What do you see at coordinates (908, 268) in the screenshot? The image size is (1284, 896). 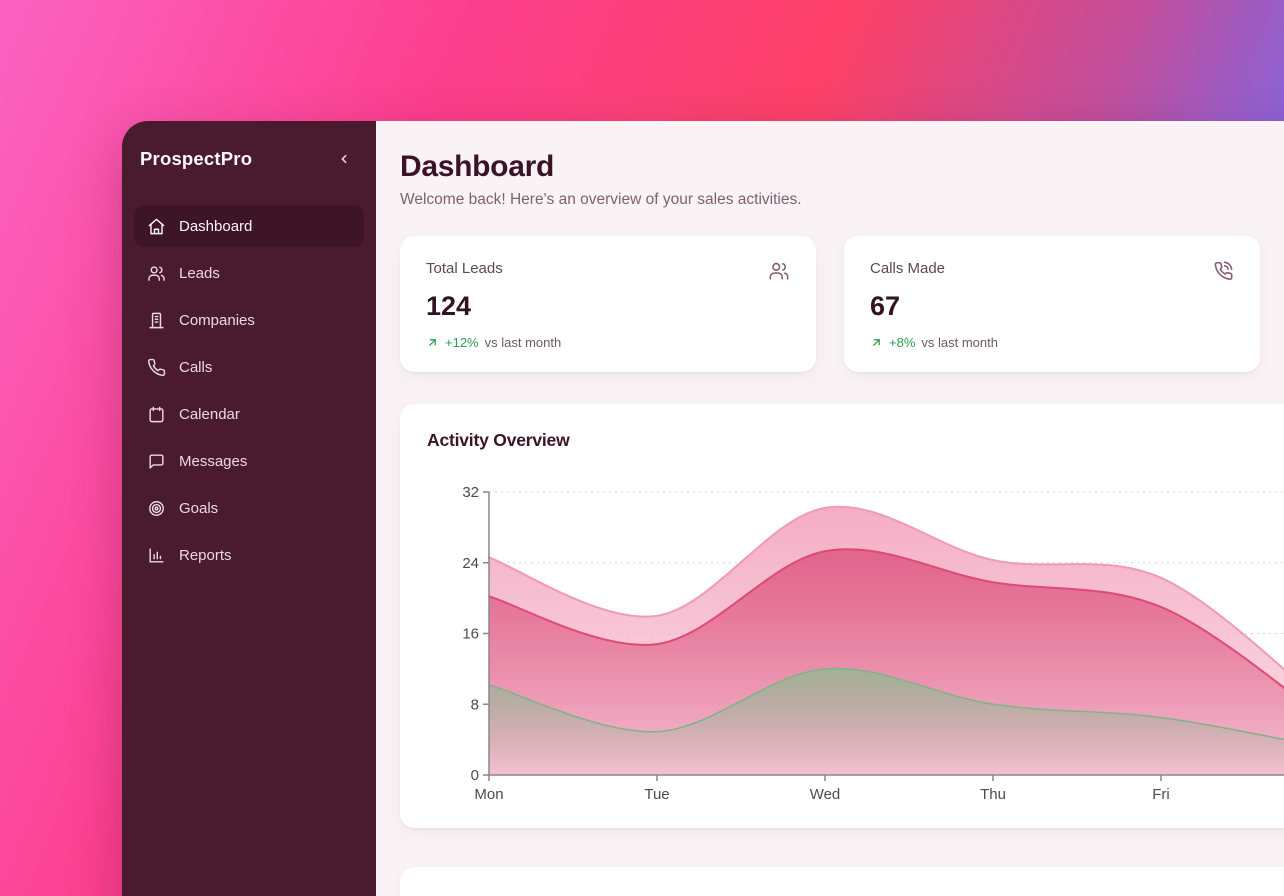 I see `stat-label: Calls Made` at bounding box center [908, 268].